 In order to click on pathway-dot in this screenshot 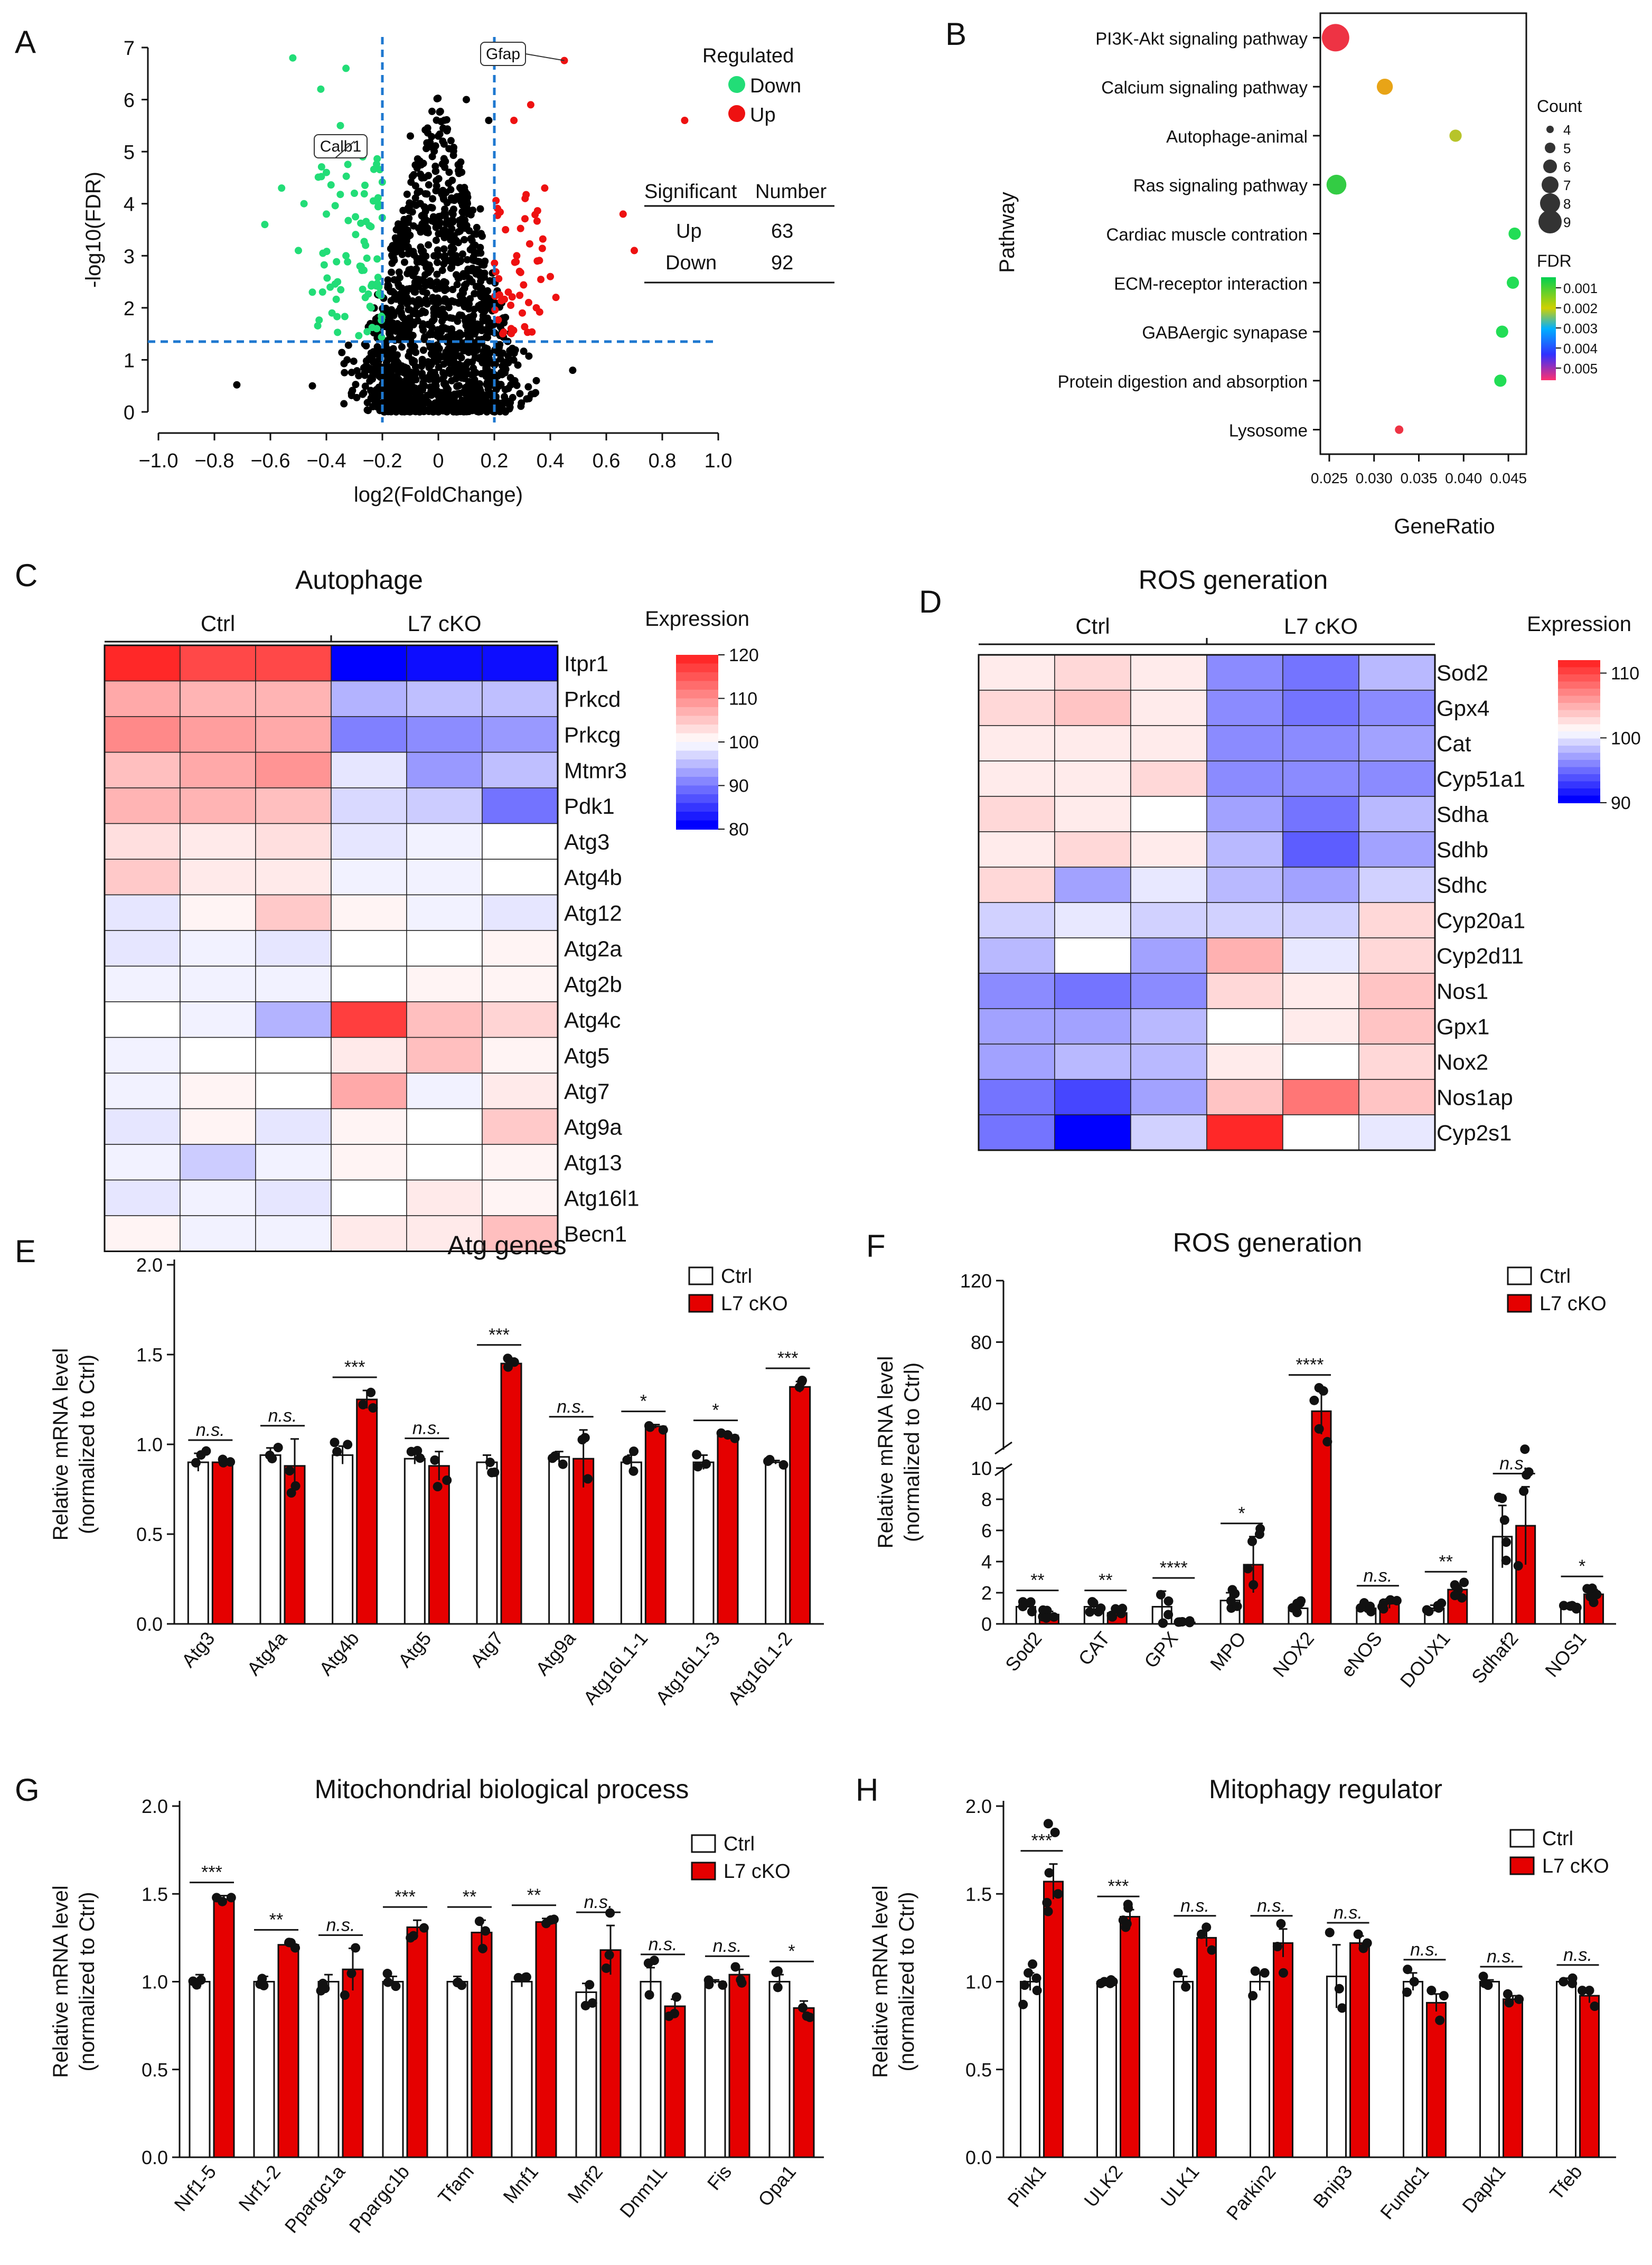, I will do `click(1455, 135)`.